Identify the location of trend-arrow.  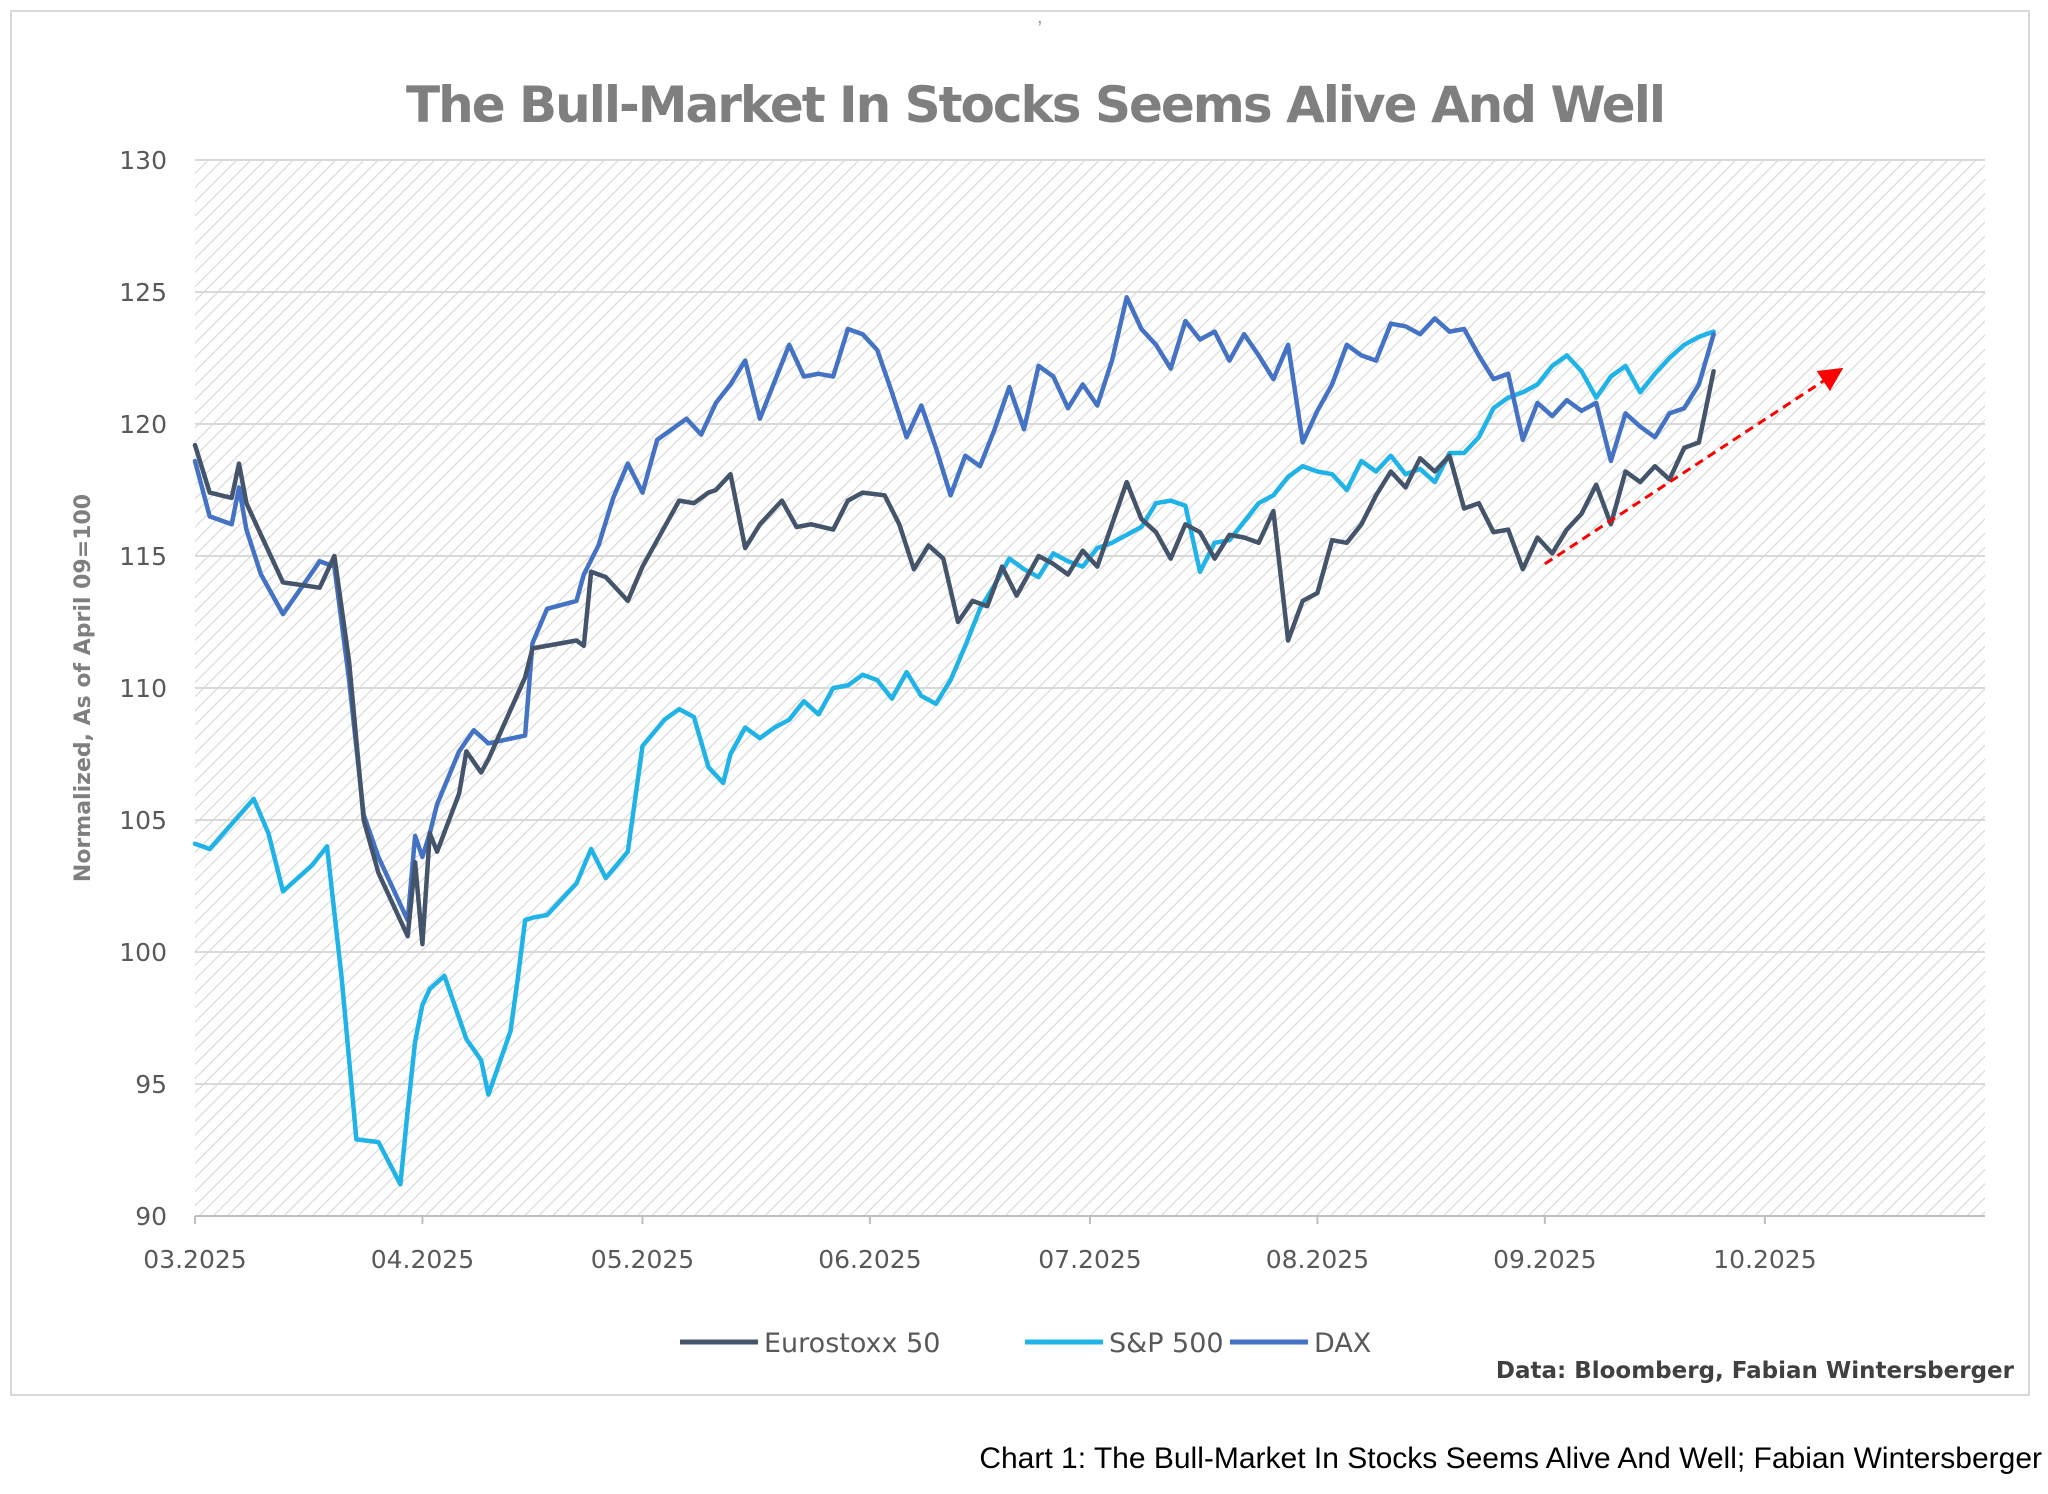
(1694, 466).